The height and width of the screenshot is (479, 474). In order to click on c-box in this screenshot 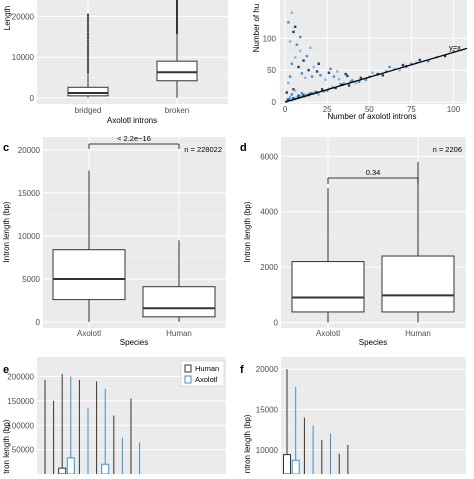, I will do `click(89, 275)`.